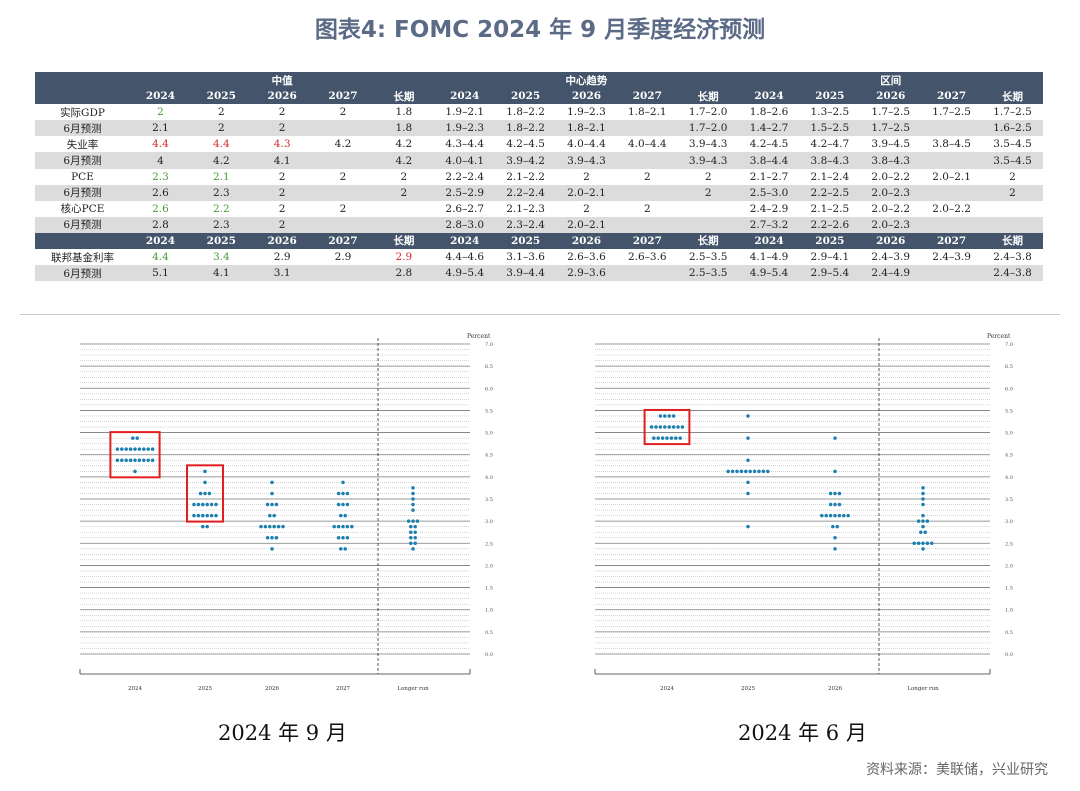 Image resolution: width=1080 pixels, height=791 pixels. Describe the element at coordinates (1009, 389) in the screenshot. I see `y-tick-label: 6.0` at that location.